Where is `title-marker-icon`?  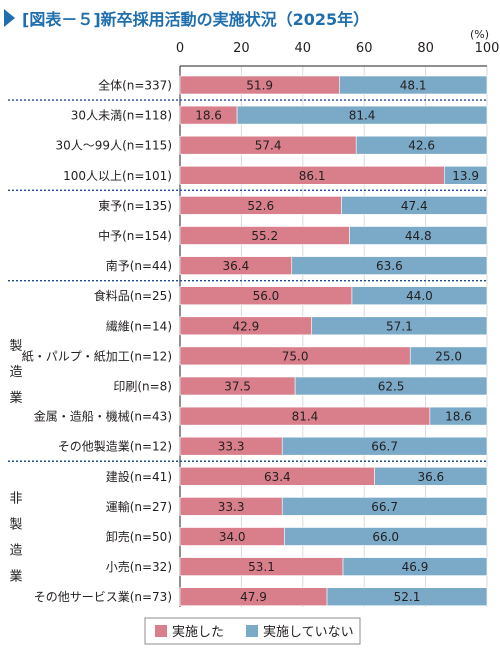
title-marker-icon is located at coordinates (9, 18).